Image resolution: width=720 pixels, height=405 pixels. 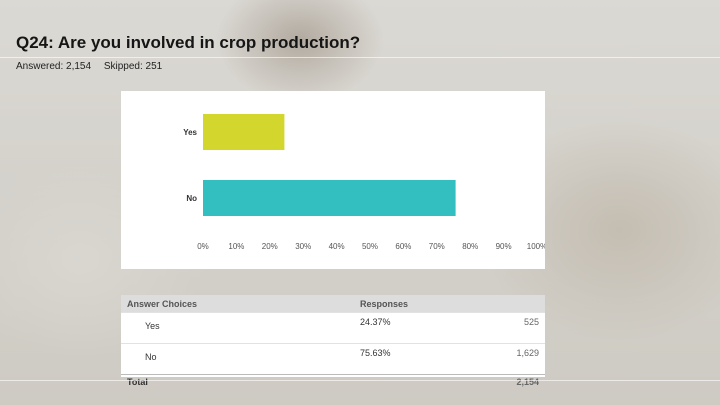 I want to click on table-row: Yes 24.37% 525, so click(x=333, y=328).